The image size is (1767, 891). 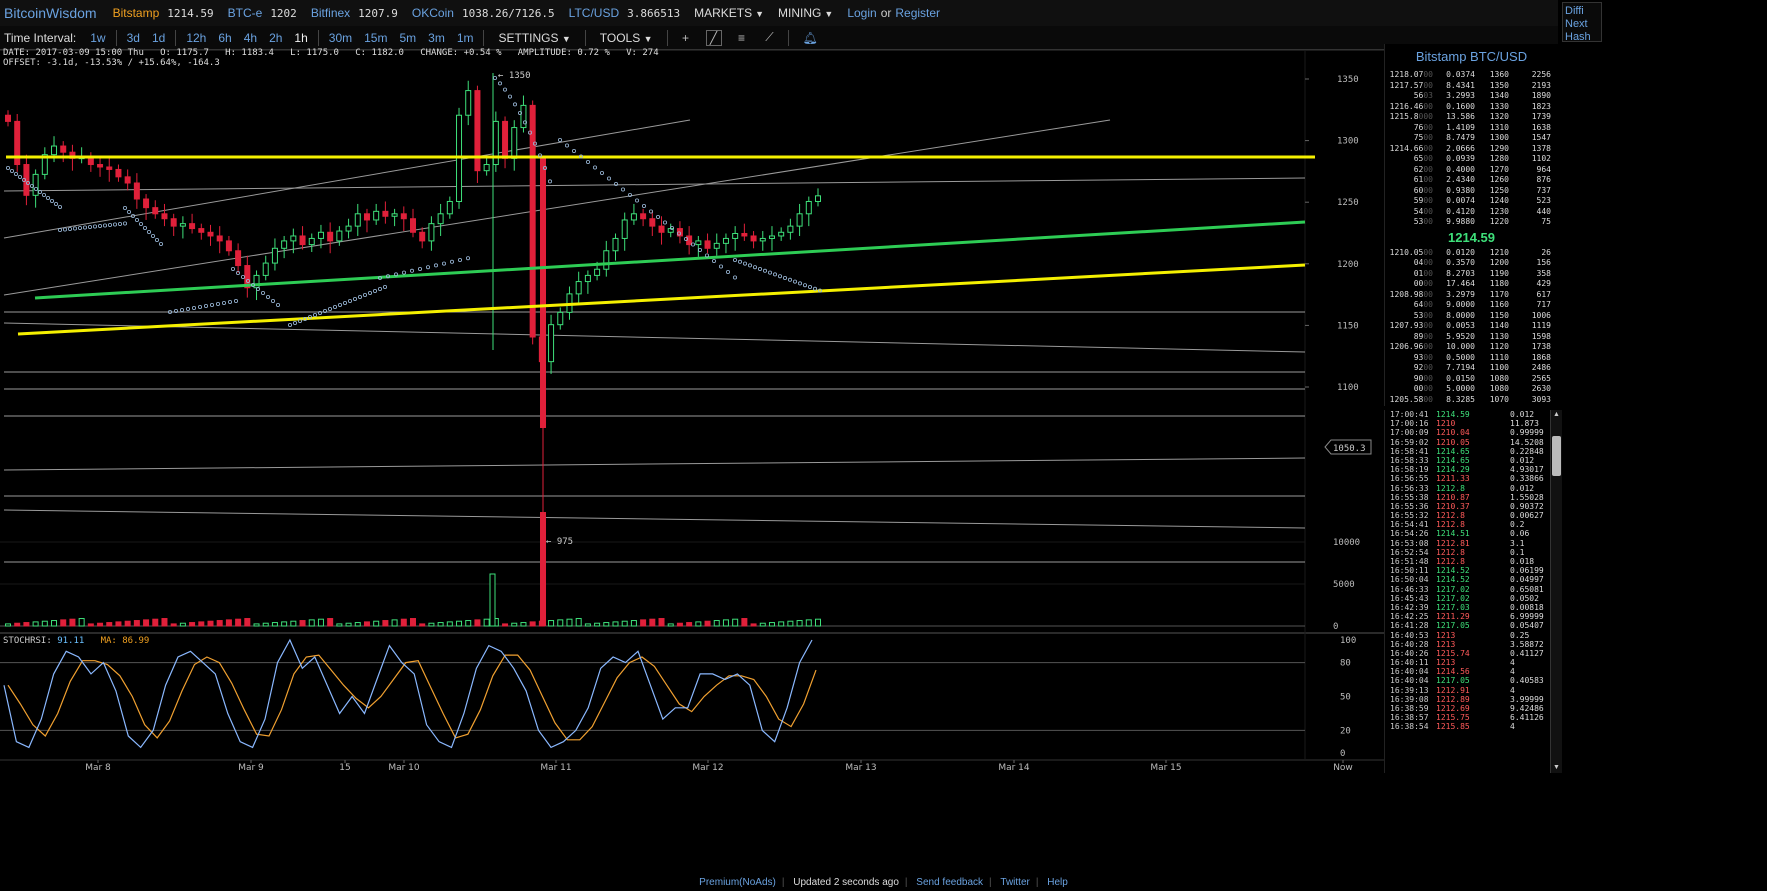 What do you see at coordinates (1471, 201) in the screenshot?
I see `orderbook-row: 5900 0.0074 1240 523` at bounding box center [1471, 201].